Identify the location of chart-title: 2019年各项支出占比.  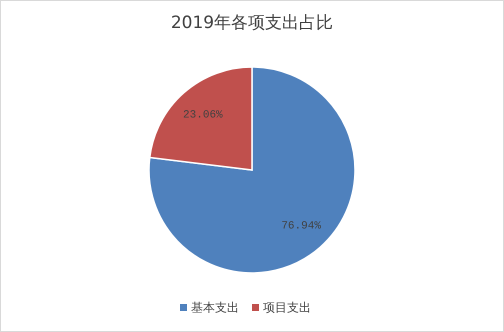
(252, 23).